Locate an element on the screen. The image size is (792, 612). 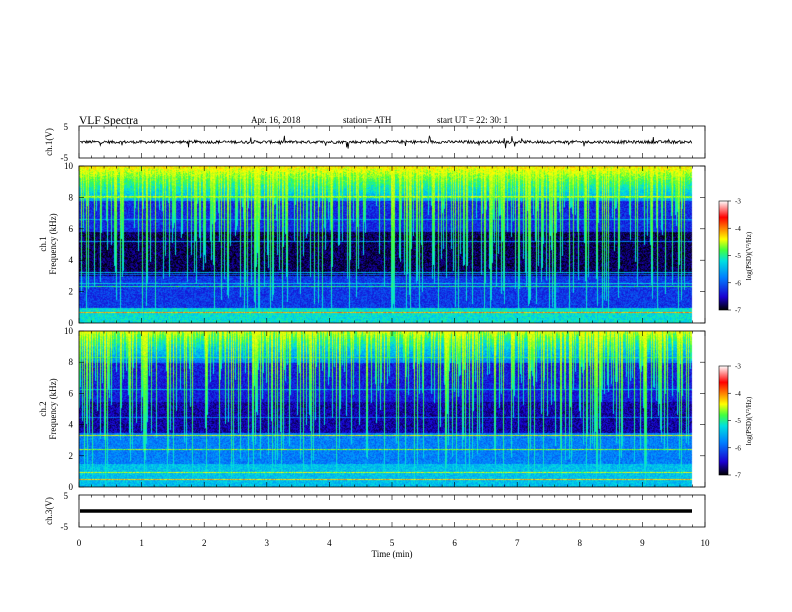
time-tick-label: 3 is located at coordinates (267, 543).